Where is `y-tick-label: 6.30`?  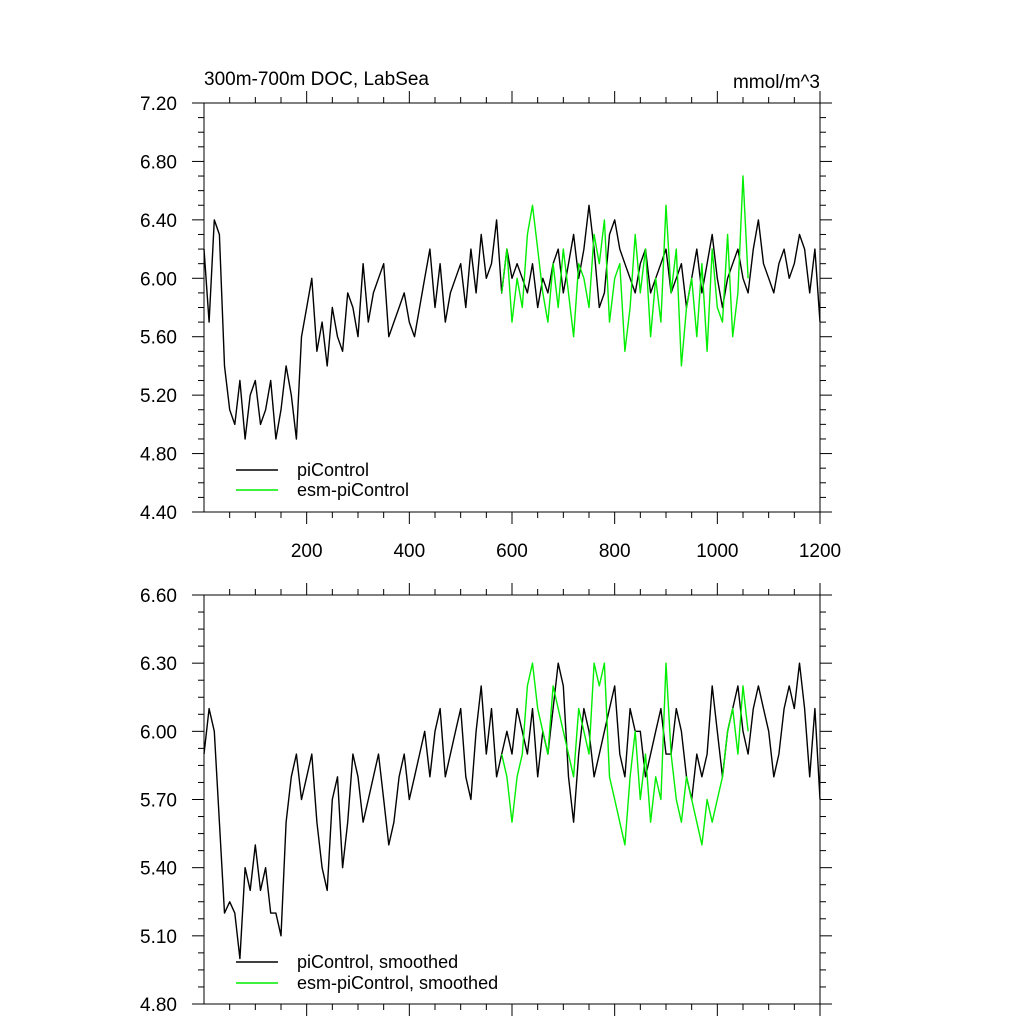
y-tick-label: 6.30 is located at coordinates (158, 664).